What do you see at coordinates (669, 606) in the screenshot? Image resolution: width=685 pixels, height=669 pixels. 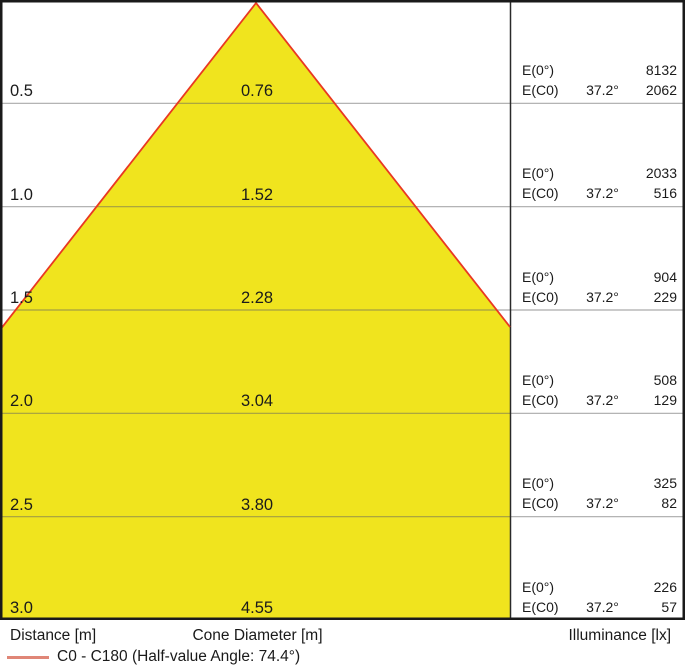 I see `ec0-value: 57` at bounding box center [669, 606].